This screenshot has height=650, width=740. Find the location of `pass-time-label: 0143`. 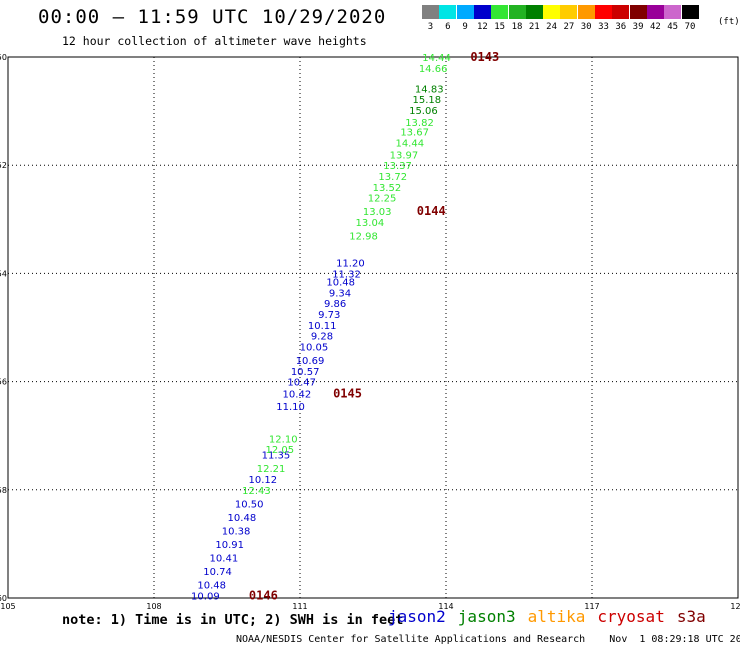

pass-time-label: 0143 is located at coordinates (484, 57).